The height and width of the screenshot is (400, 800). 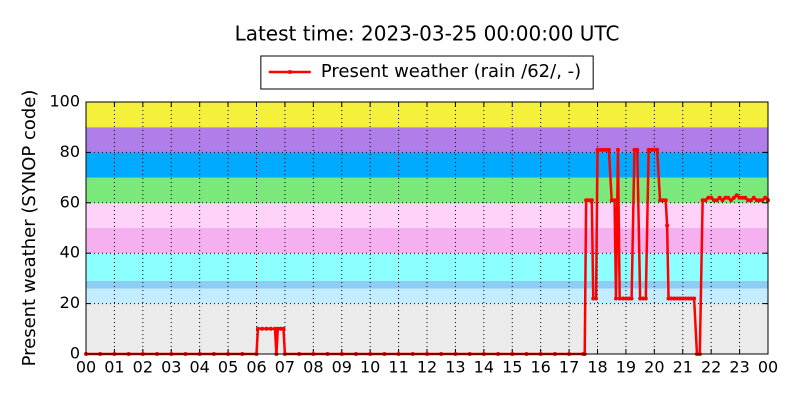 What do you see at coordinates (29, 228) in the screenshot?
I see `y-axis-label: Present weather (SYNOP code)` at bounding box center [29, 228].